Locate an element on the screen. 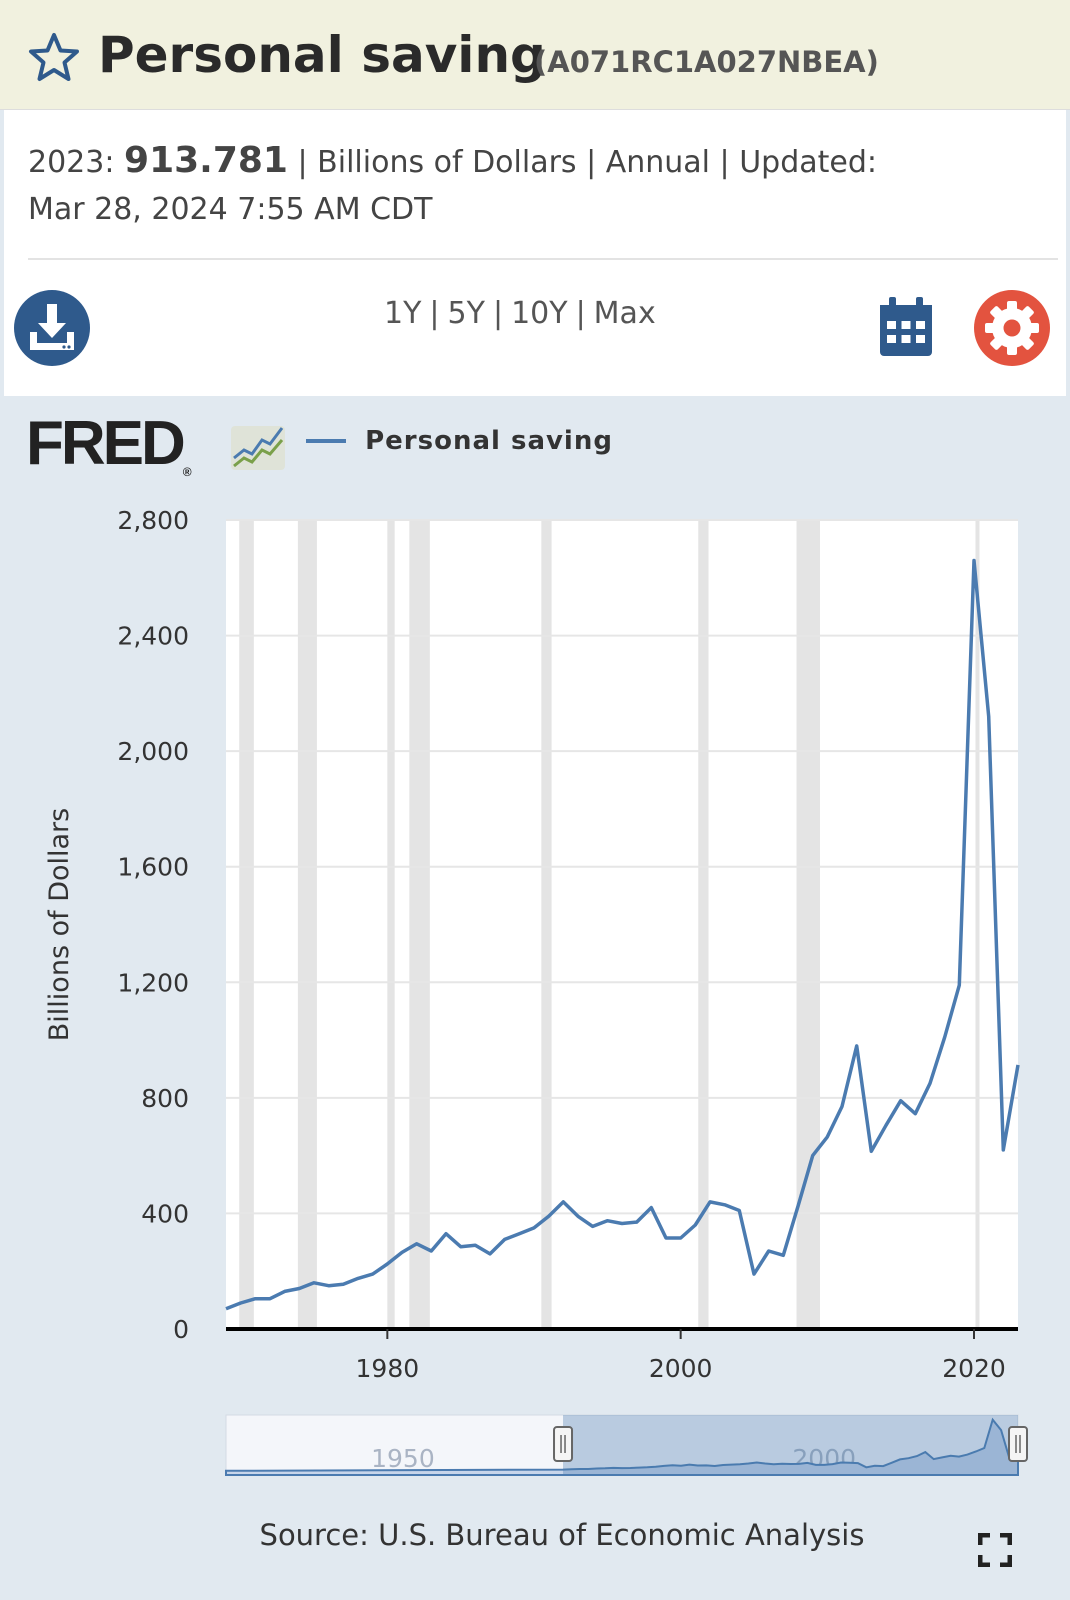 This screenshot has height=1600, width=1070. calendar-icon is located at coordinates (906, 327).